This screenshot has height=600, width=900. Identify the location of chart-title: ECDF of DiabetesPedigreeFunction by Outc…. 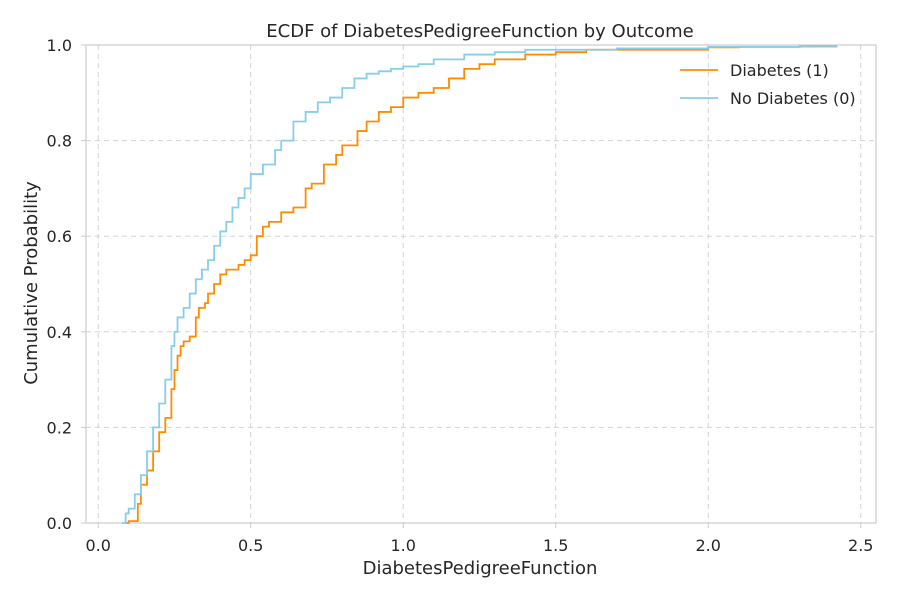
(479, 31).